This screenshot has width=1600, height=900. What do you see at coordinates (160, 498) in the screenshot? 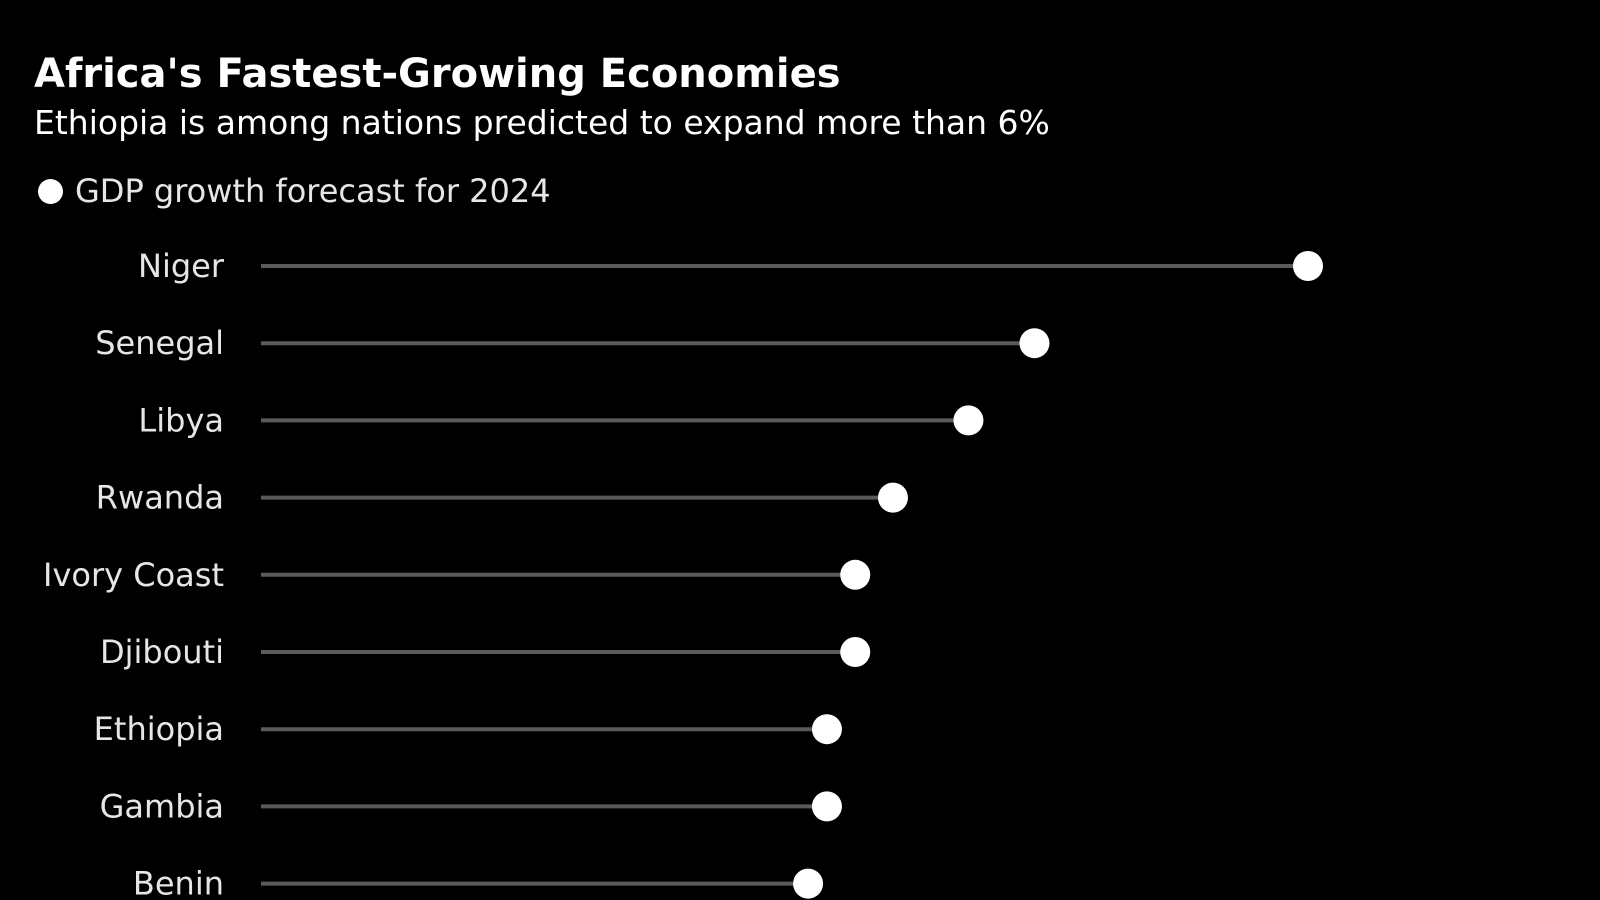
I see `category-label: Rwanda` at bounding box center [160, 498].